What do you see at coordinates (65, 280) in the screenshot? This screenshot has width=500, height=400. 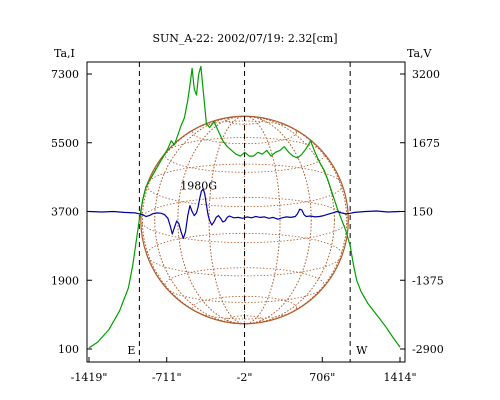 I see `y-left-tick-label: 1900` at bounding box center [65, 280].